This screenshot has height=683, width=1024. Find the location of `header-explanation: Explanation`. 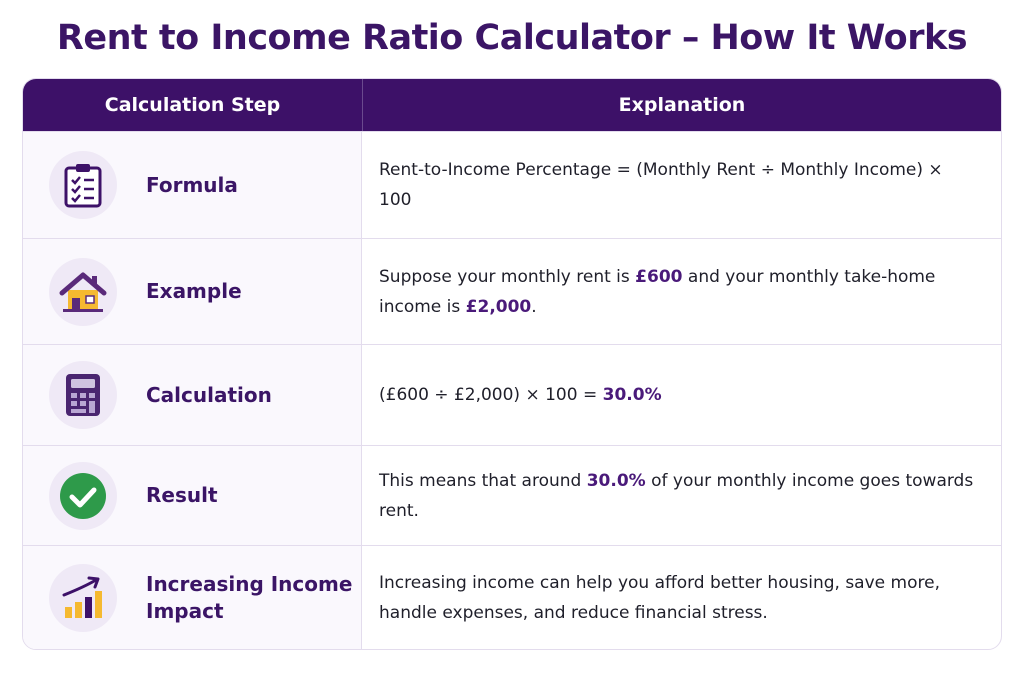

header-explanation: Explanation is located at coordinates (682, 105).